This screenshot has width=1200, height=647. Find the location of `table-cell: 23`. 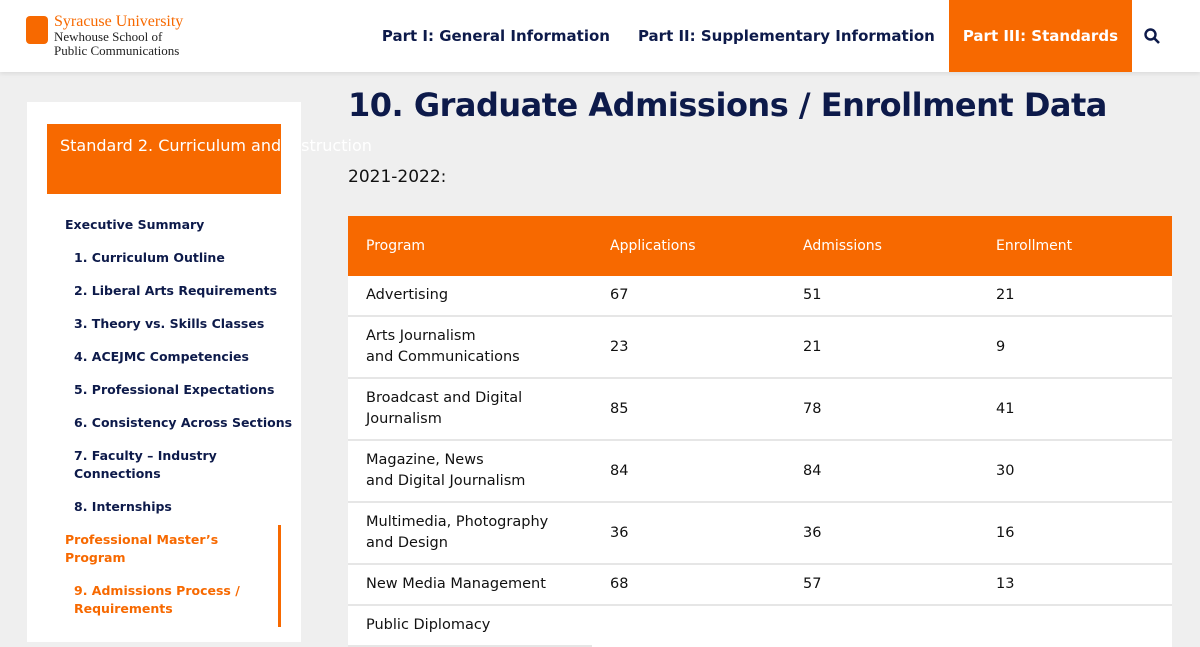

table-cell: 23 is located at coordinates (688, 347).